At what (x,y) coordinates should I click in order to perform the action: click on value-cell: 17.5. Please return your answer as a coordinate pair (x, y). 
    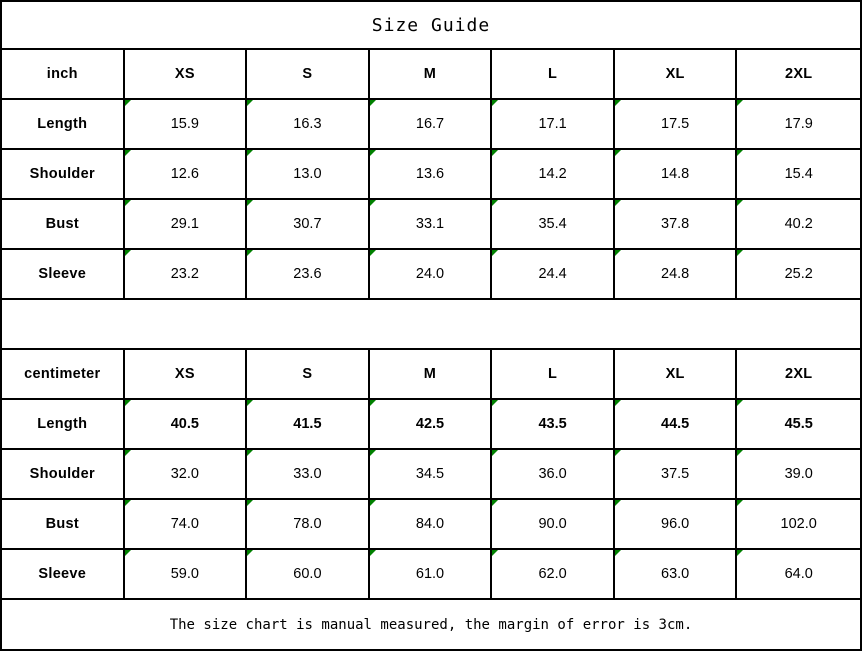
    Looking at the image, I should click on (676, 125).